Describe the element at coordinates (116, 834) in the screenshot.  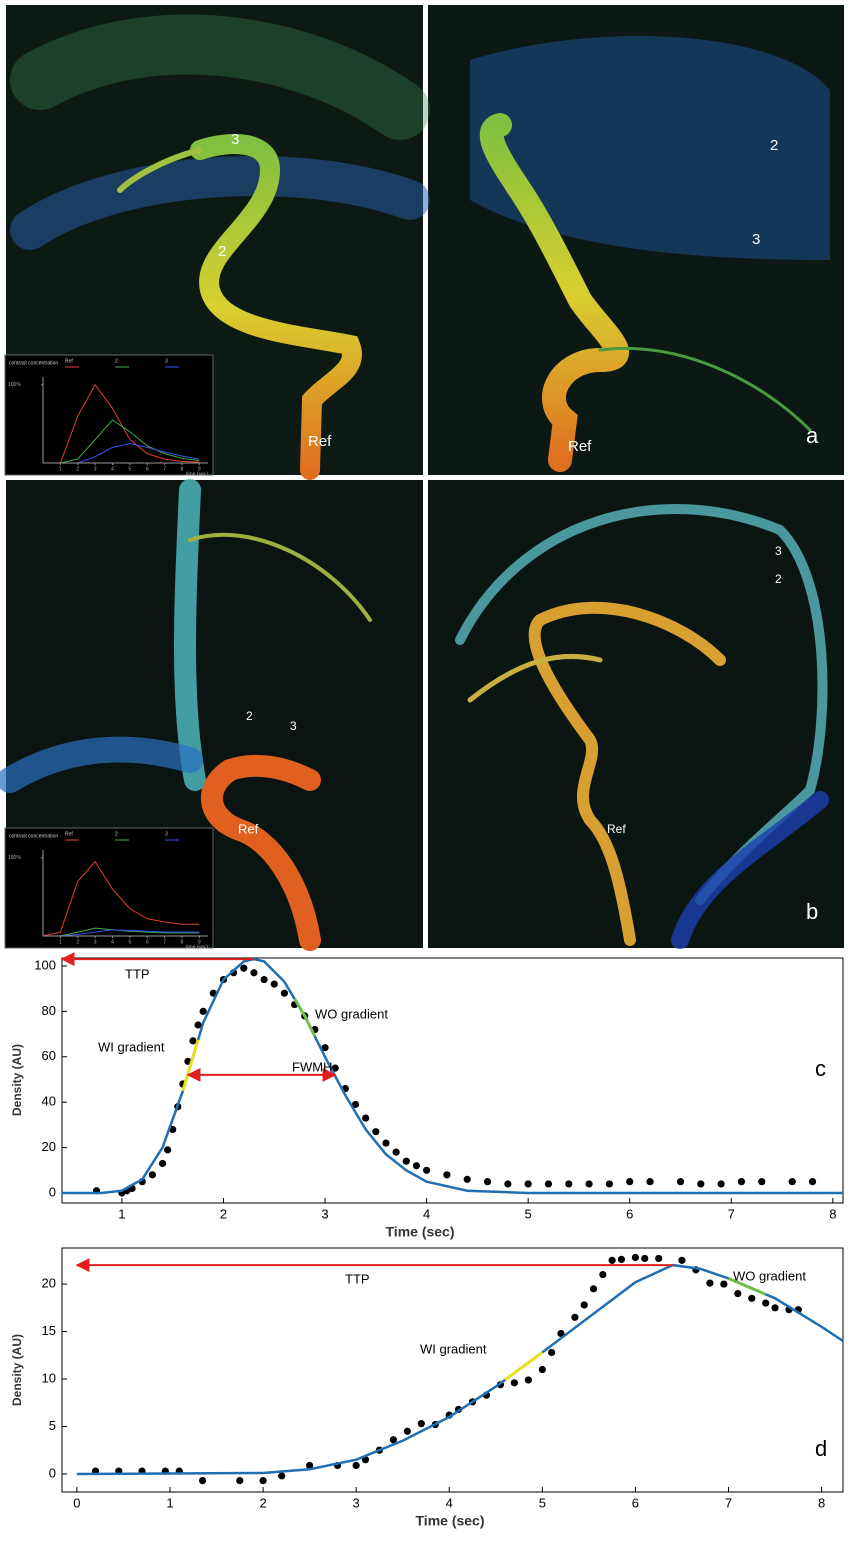
I see `legend-label: 2` at that location.